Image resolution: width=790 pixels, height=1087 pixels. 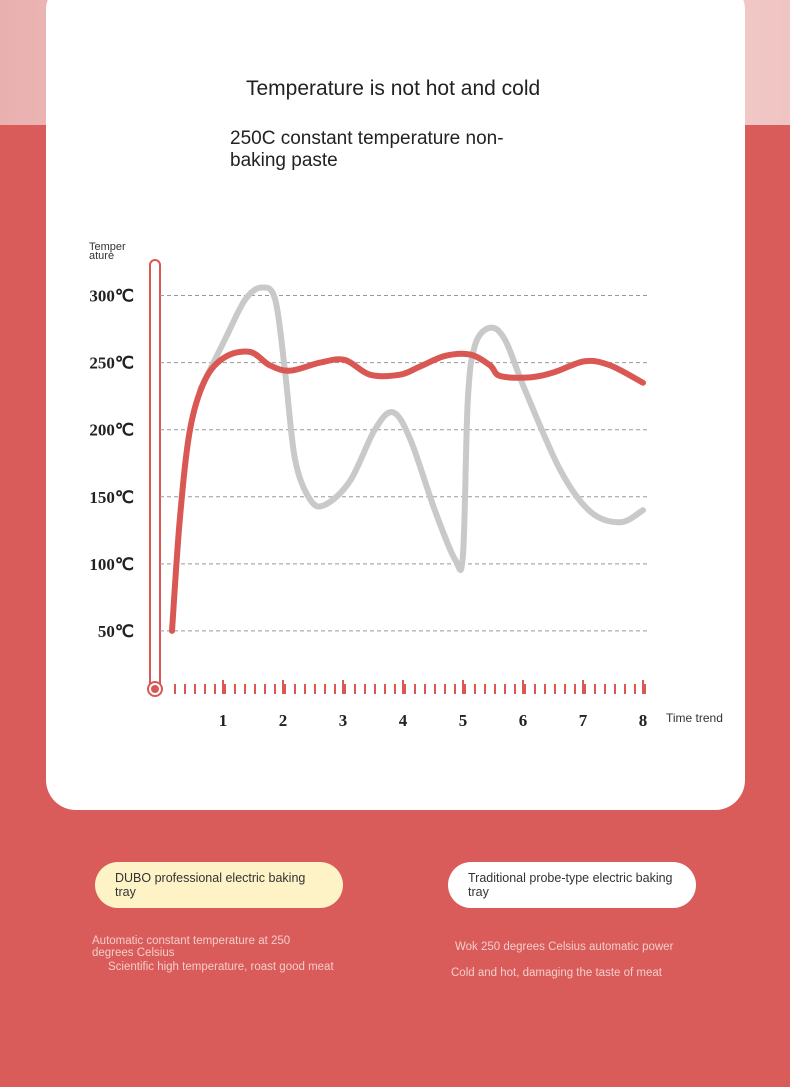 I want to click on chart-title: Temperature is not hot and cold, so click(x=393, y=88).